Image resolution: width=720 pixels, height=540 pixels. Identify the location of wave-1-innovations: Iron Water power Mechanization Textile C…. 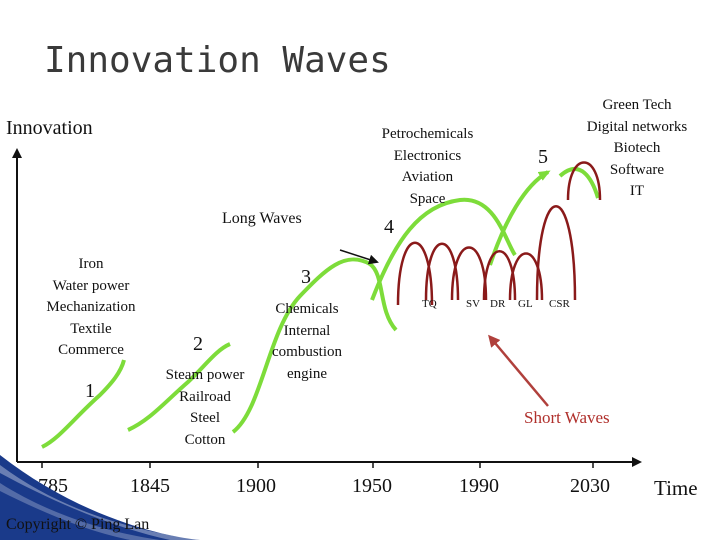
(91, 308).